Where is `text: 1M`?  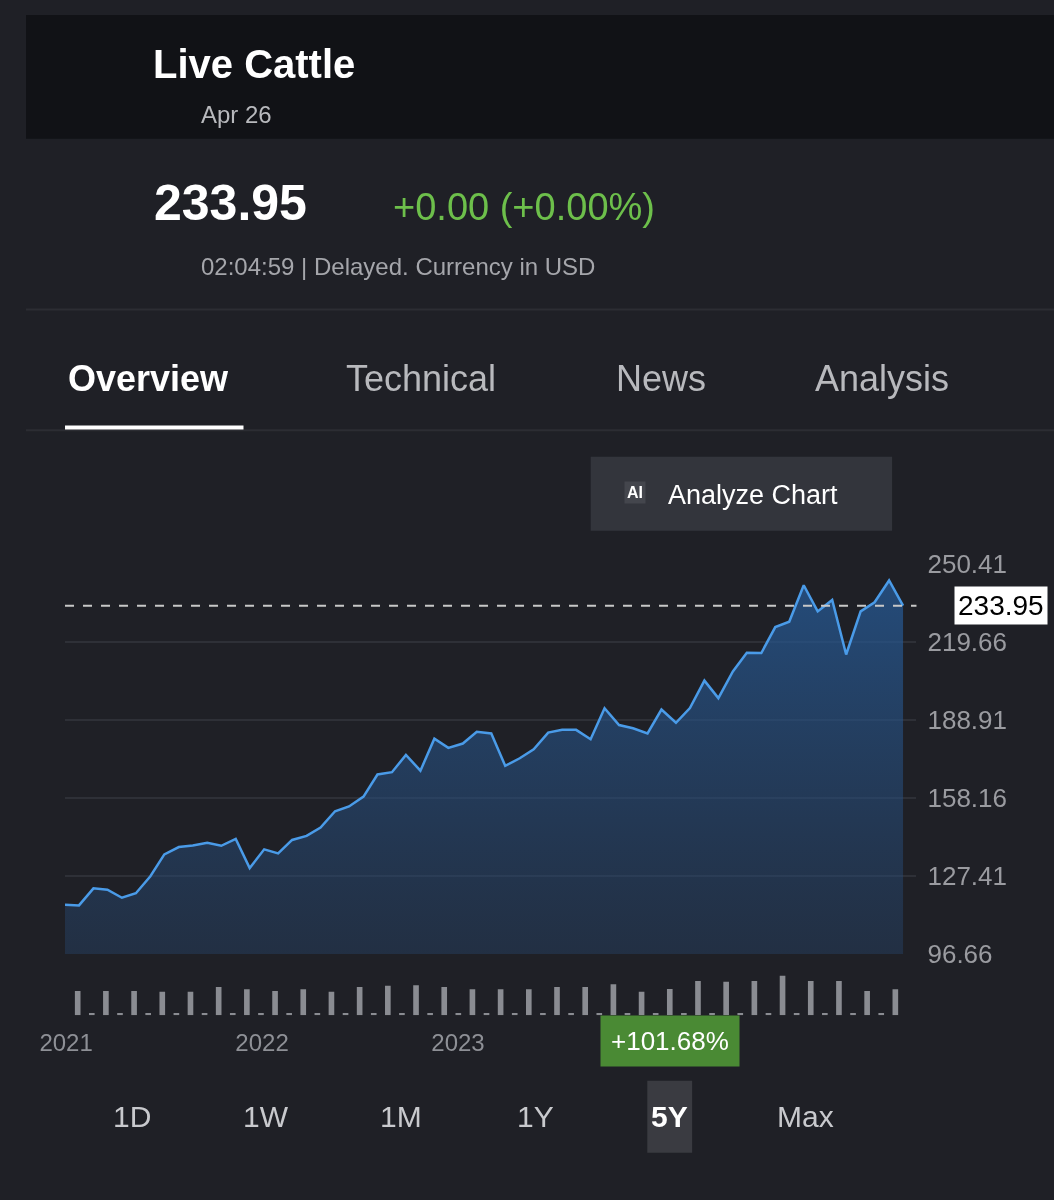
text: 1M is located at coordinates (401, 1116).